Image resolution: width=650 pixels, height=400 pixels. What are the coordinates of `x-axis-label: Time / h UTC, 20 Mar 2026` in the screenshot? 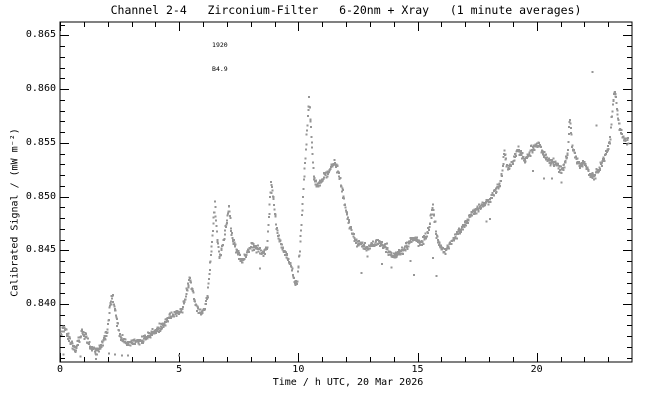 It's located at (348, 382).